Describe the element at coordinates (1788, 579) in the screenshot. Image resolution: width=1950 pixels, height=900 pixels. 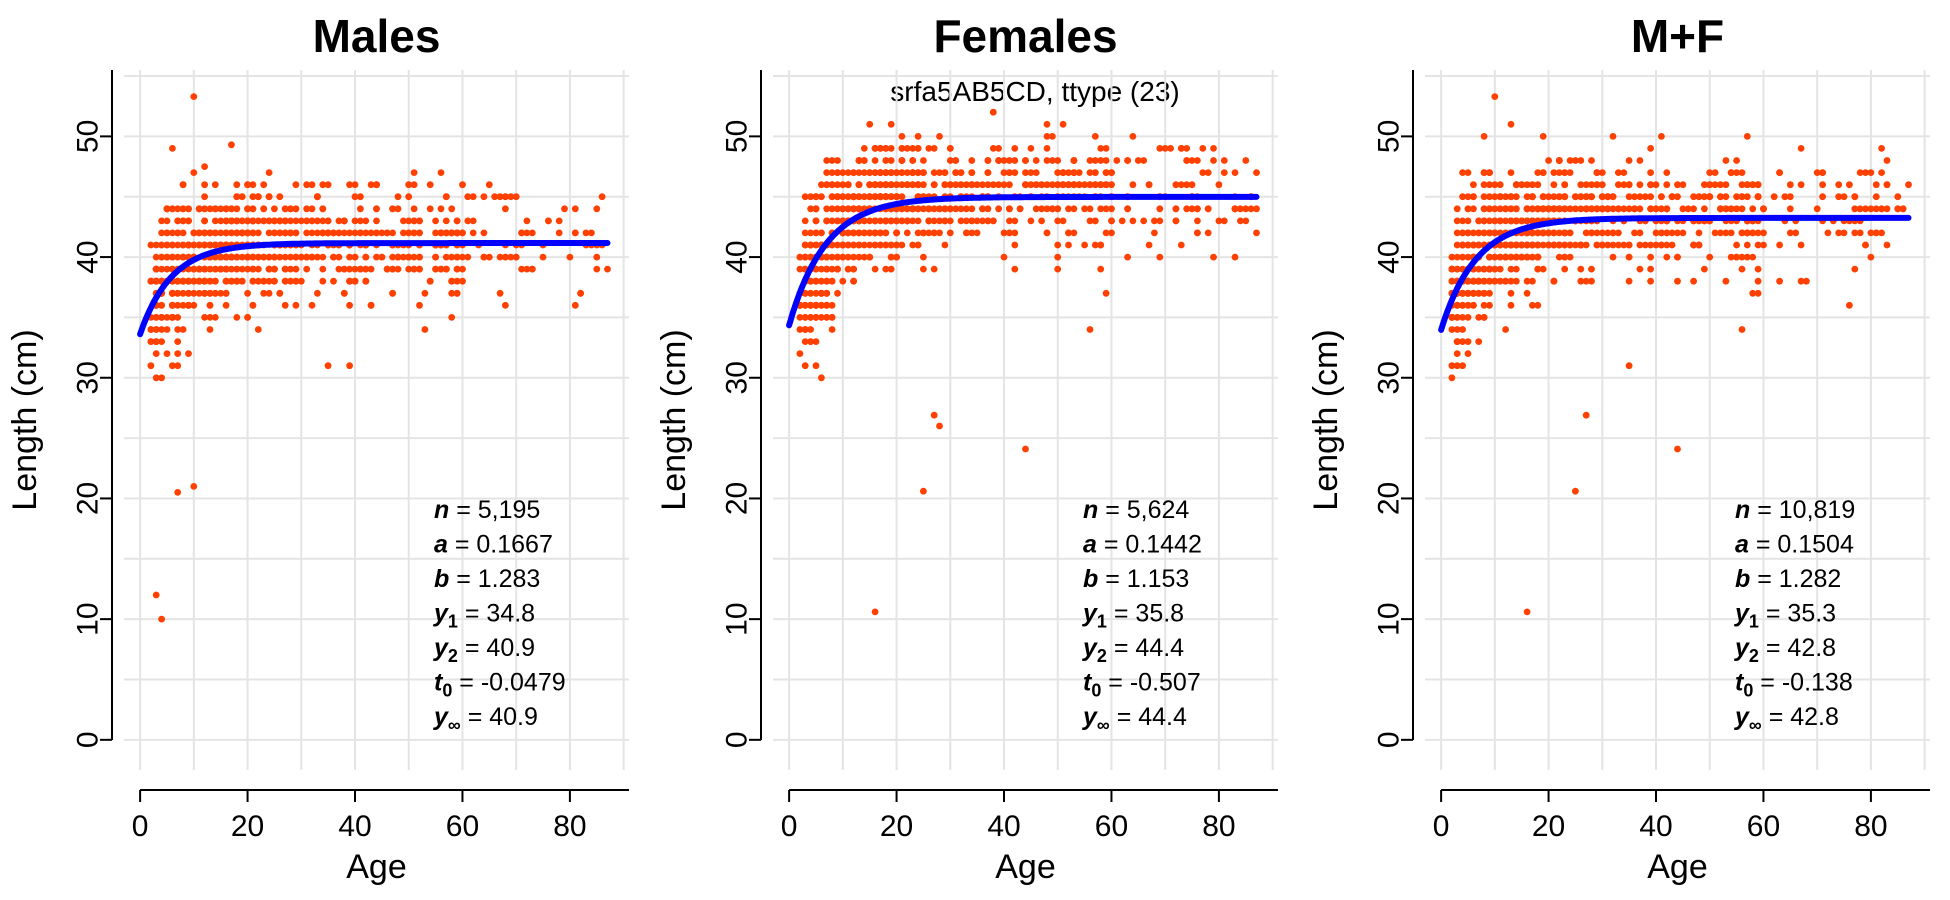
I see `fit-parameter-b: b = 1.282` at that location.